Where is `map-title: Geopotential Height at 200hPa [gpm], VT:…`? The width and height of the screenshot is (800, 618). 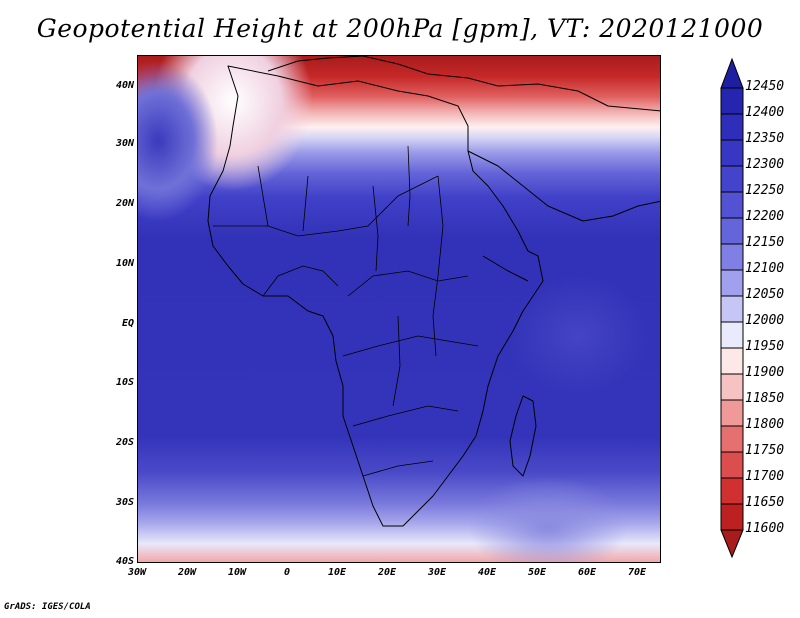
map-title: Geopotential Height at 200hPa [gpm], VT:… is located at coordinates (400, 28).